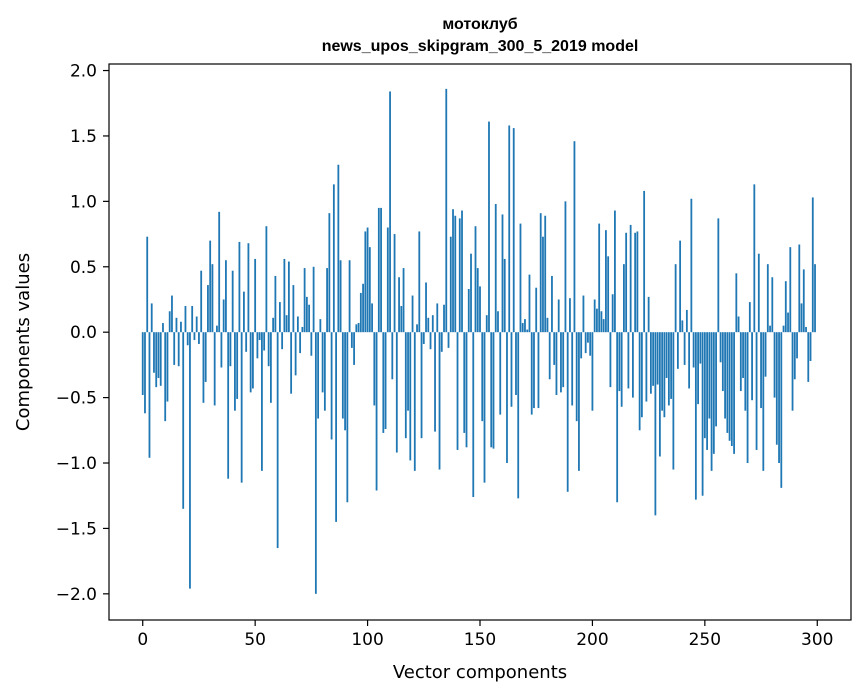 The width and height of the screenshot is (867, 696). I want to click on x-axis-label: Vector components, so click(480, 672).